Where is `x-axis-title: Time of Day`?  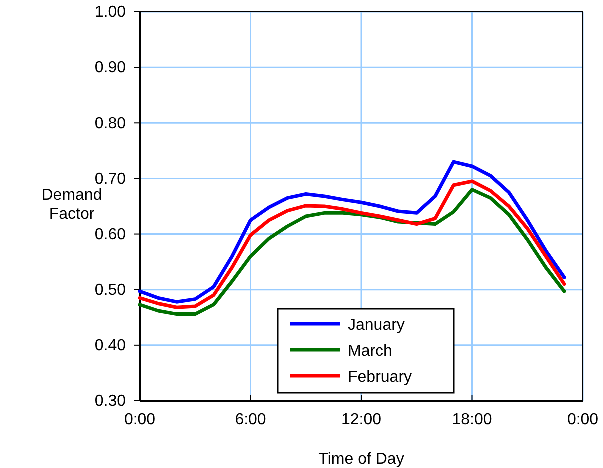 x-axis-title: Time of Day is located at coordinates (361, 459).